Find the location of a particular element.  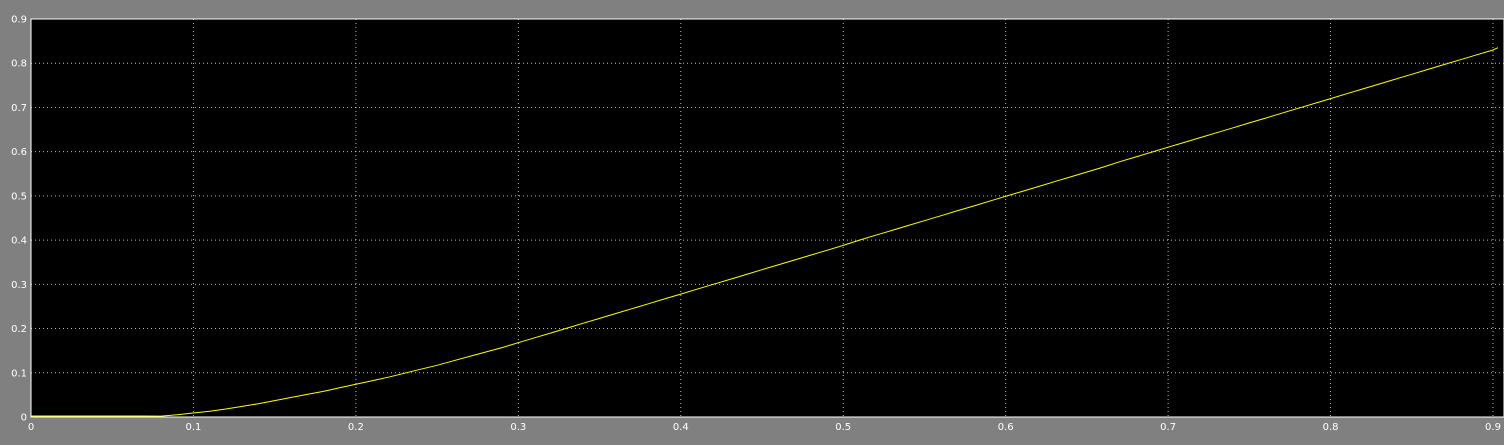

x-tick-labels: 0 0.1 0.2 0.3 0.4 0.5 0.6 0.7 0.8 0.9 is located at coordinates (764, 427).